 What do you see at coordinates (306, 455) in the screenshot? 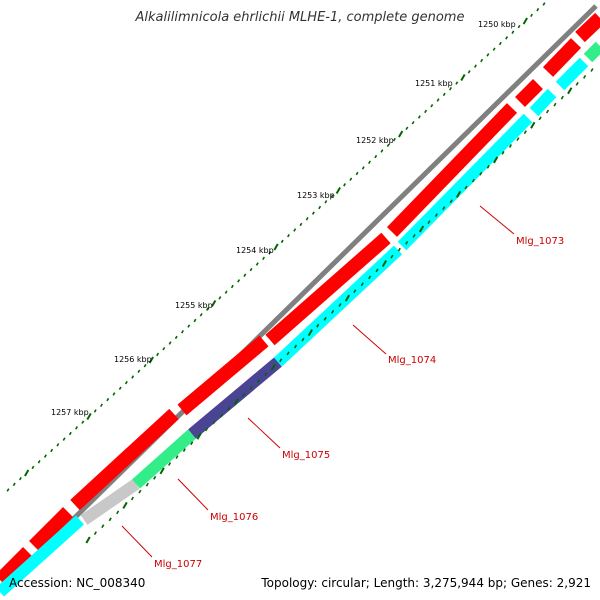
I see `gene-label-mlg-1075: Mlg_1075` at bounding box center [306, 455].